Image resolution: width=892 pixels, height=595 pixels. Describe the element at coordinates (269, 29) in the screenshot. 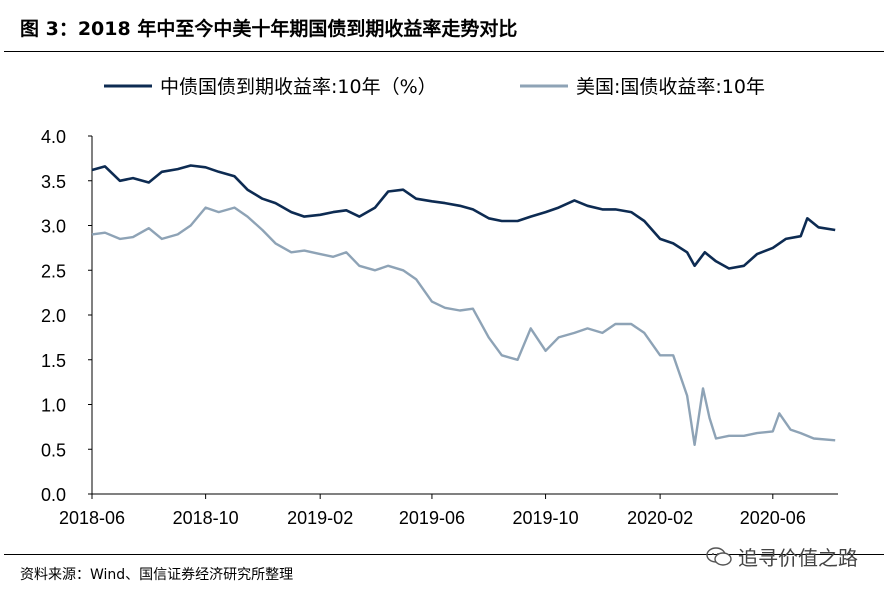

I see `figure-title: 图 3：2018 年中至今中美十年期国债到期收益率走势对比` at that location.